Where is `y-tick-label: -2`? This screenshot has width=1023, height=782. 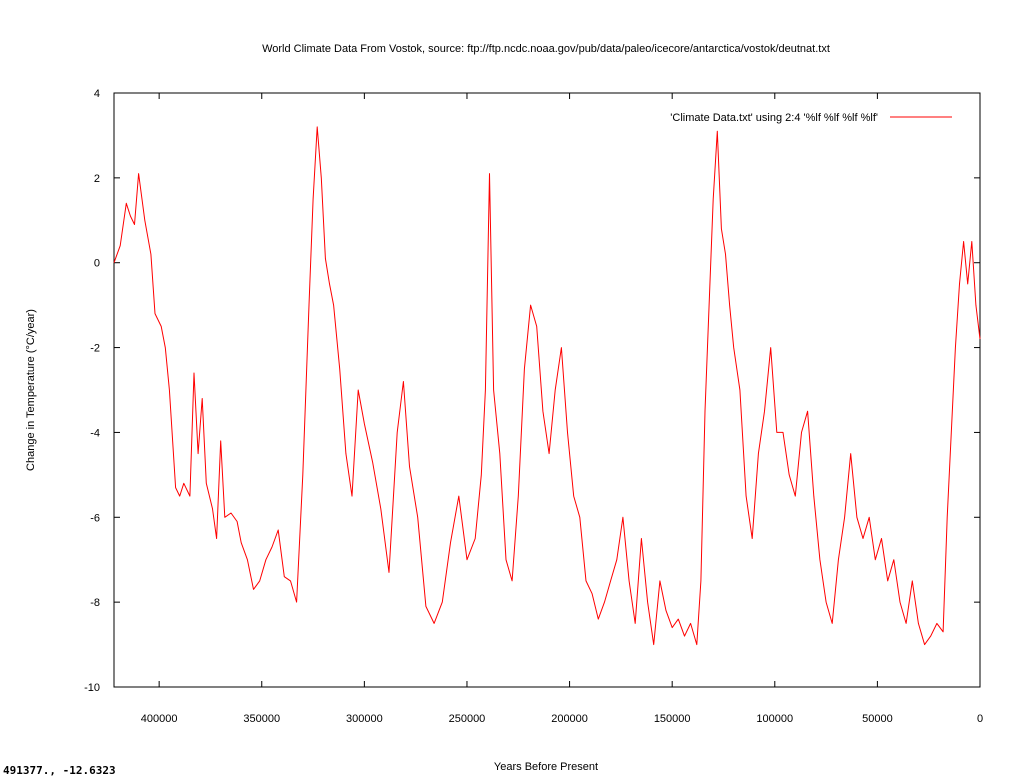
y-tick-label: -2 is located at coordinates (95, 349).